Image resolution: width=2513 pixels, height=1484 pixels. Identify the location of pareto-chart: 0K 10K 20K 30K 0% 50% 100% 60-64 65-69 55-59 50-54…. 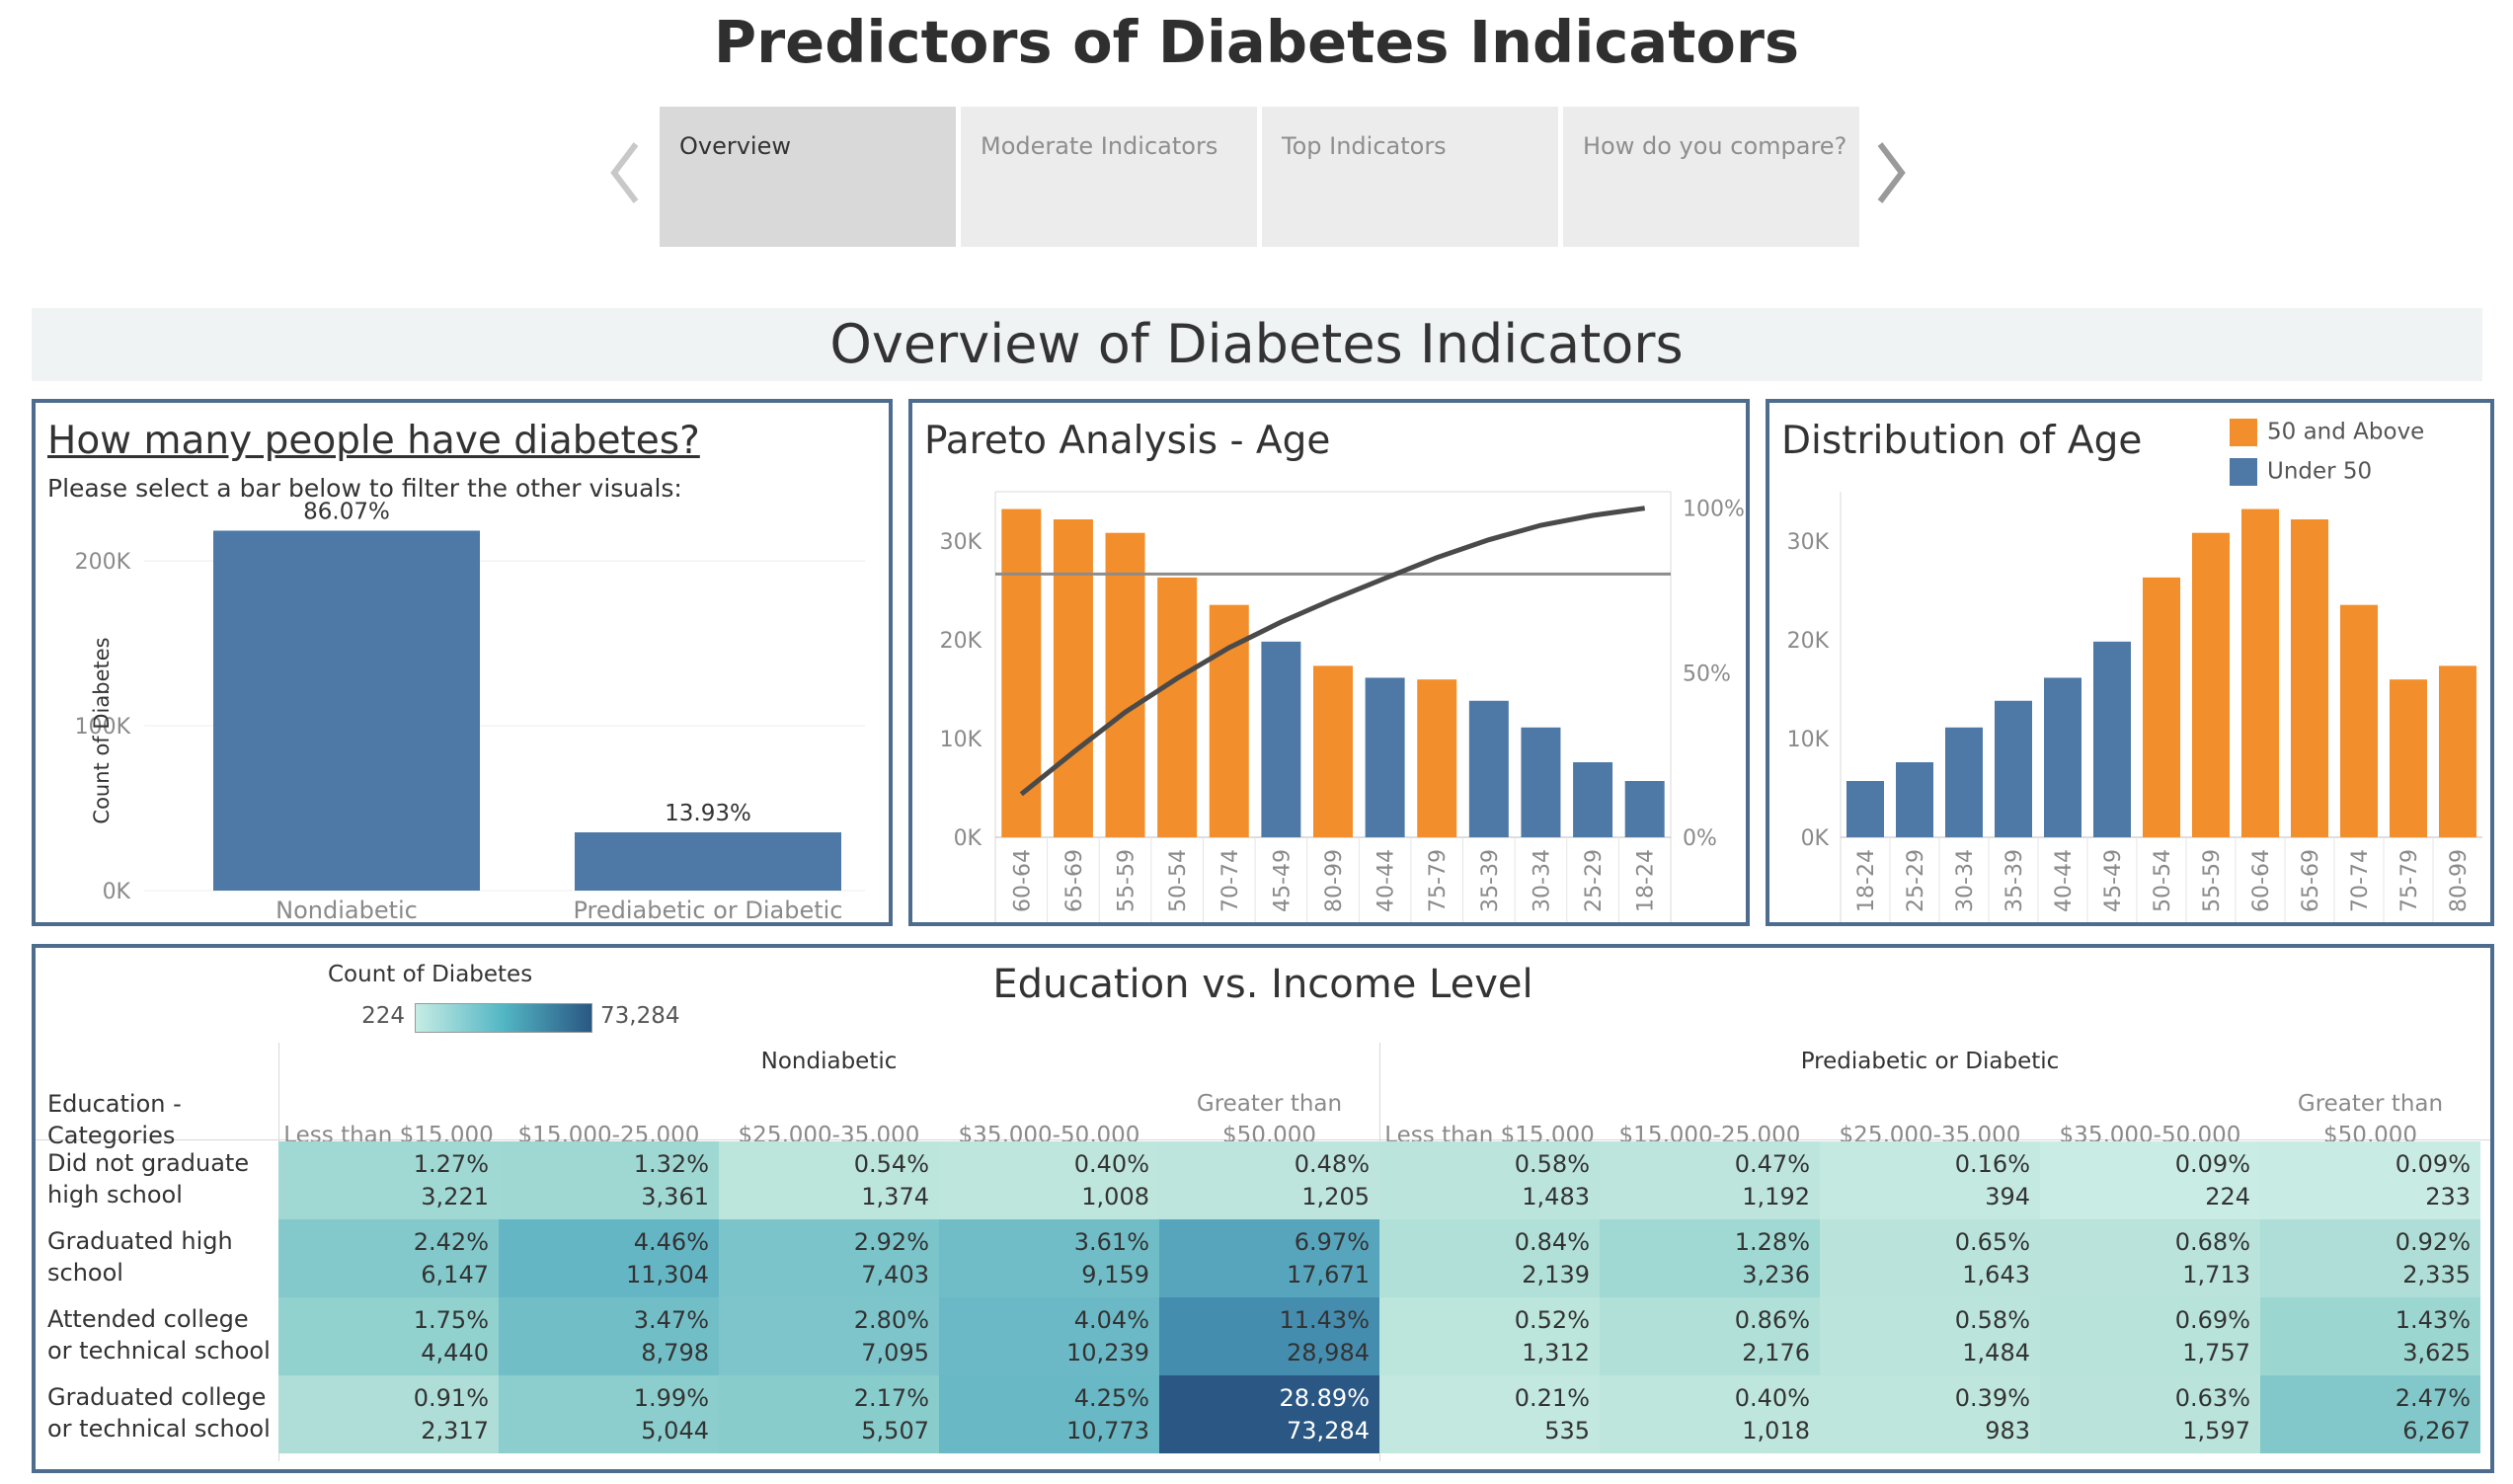
(1329, 662).